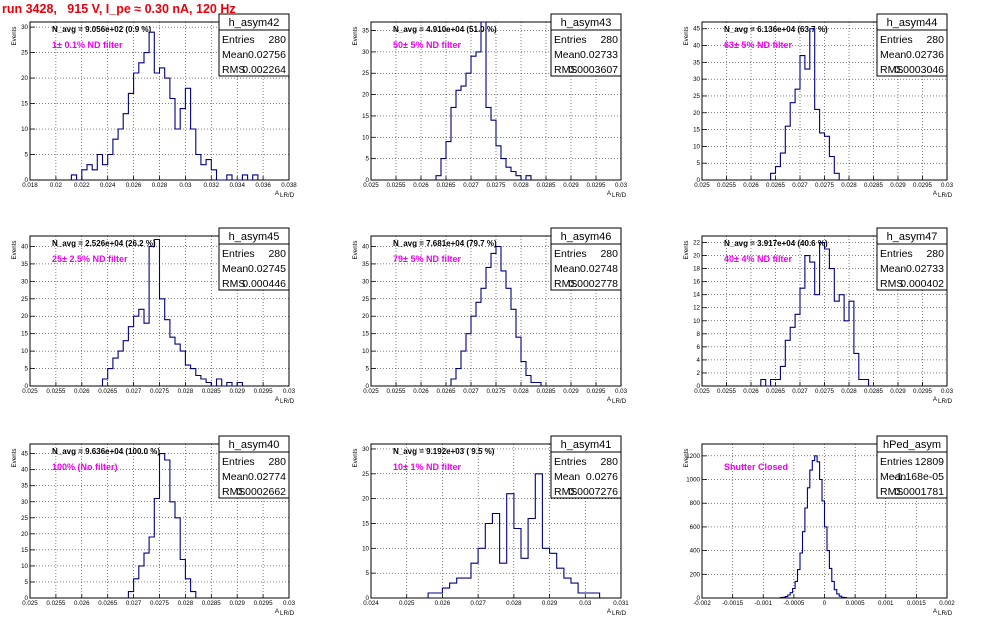 The width and height of the screenshot is (996, 622). Describe the element at coordinates (585, 603) in the screenshot. I see `x-tick-label: 0.03` at that location.